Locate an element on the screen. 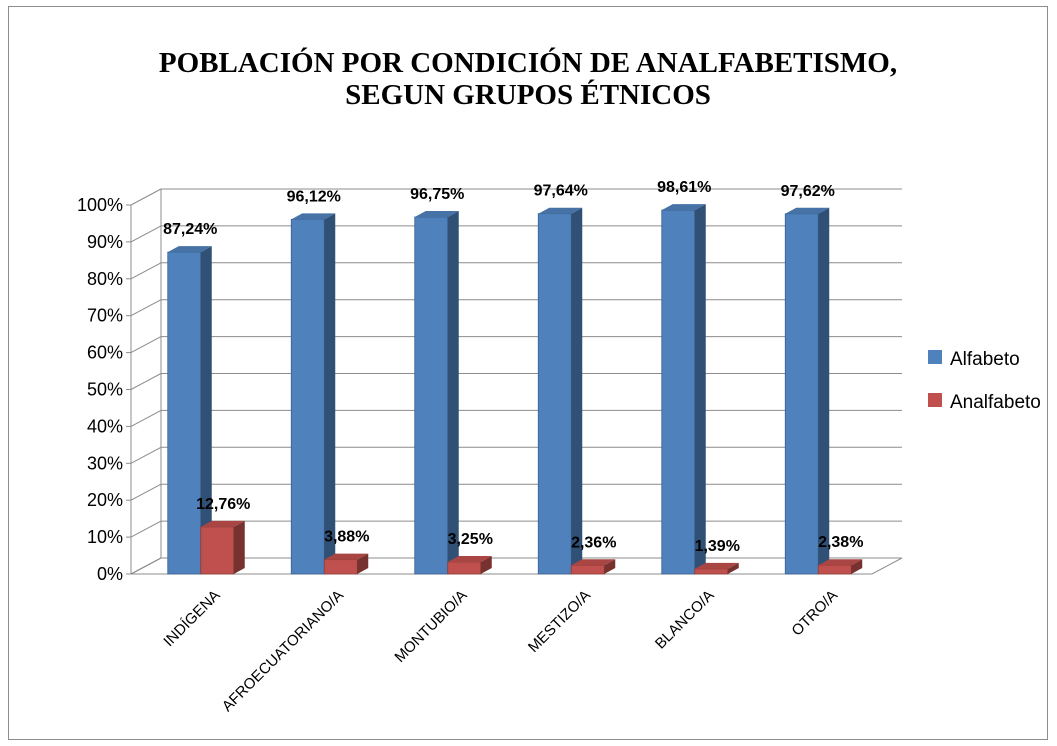 Image resolution: width=1057 pixels, height=746 pixels. legend-swatch-analfabeto is located at coordinates (935, 400).